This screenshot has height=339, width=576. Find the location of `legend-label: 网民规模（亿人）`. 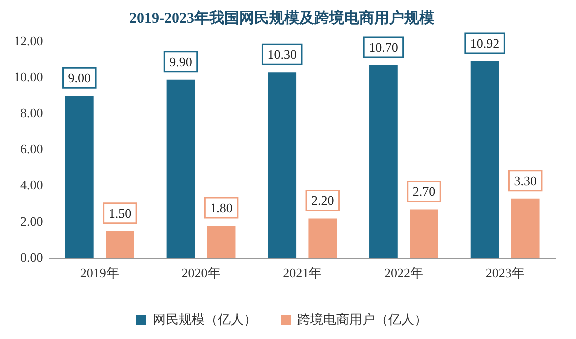

legend-label: 网民规模（亿人） is located at coordinates (205, 319).